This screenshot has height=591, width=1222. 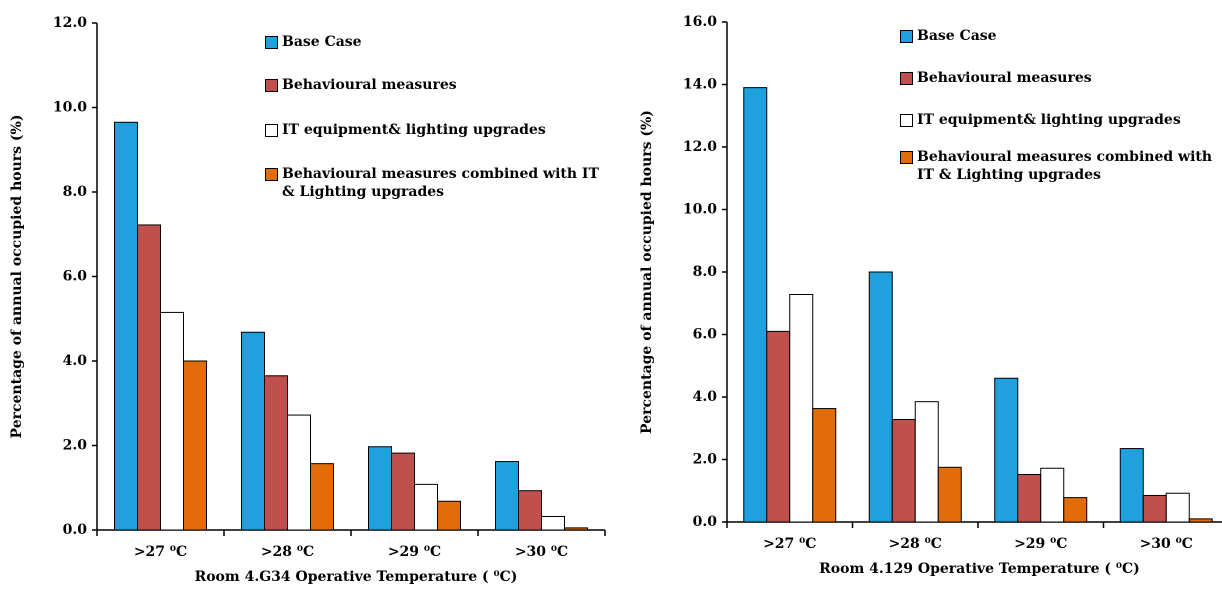 I want to click on x-axis-label: Room 4.129 Operative Temperature ( ⁰C), so click(x=979, y=569).